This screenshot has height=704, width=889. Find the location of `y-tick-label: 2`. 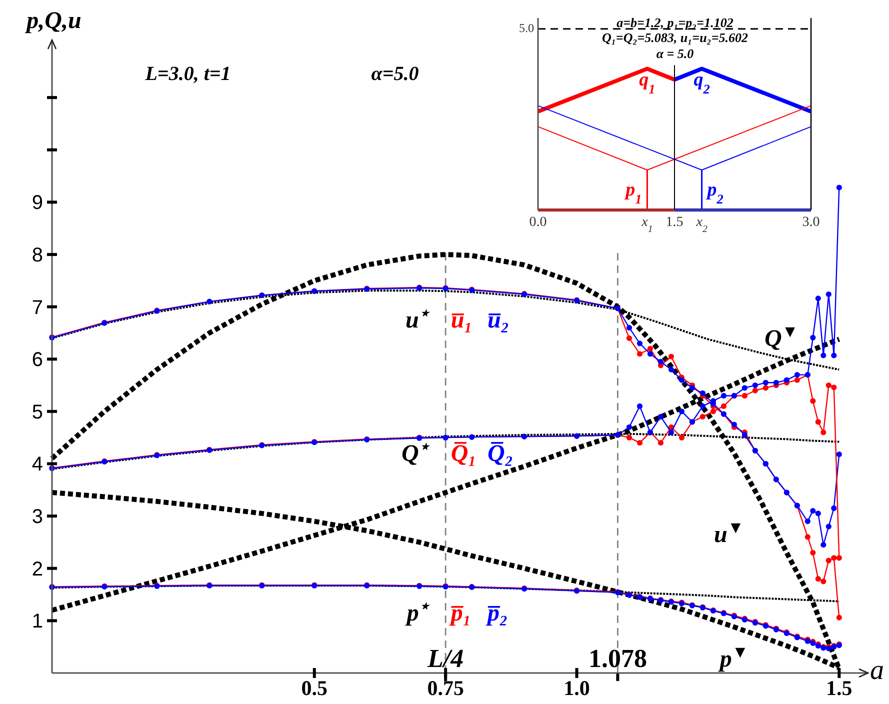

y-tick-label: 2 is located at coordinates (37, 569).